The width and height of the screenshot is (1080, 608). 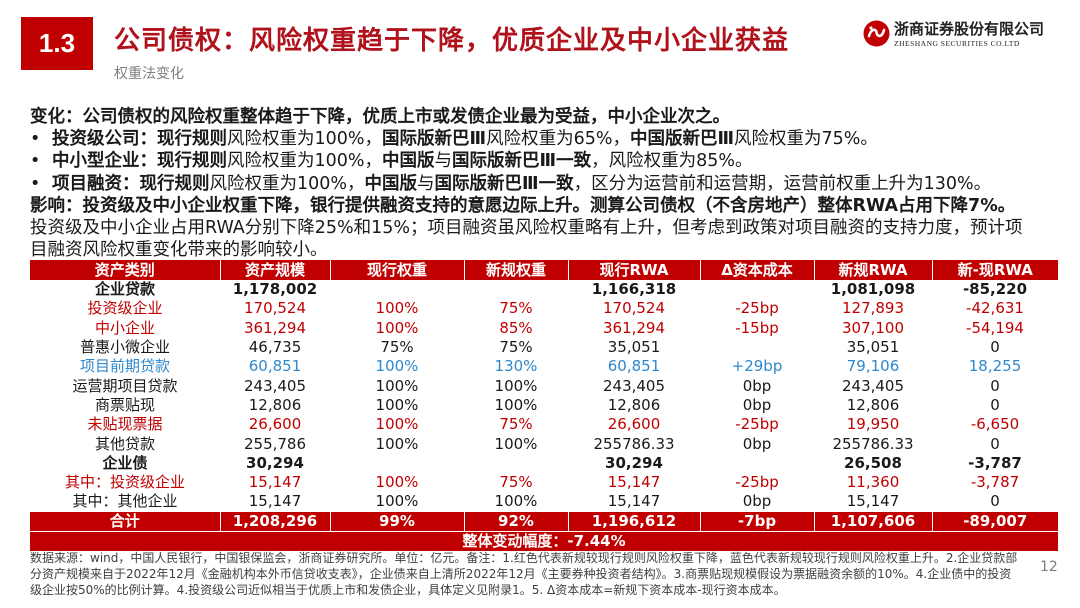 I want to click on category-cell: 合计, so click(x=124, y=520).